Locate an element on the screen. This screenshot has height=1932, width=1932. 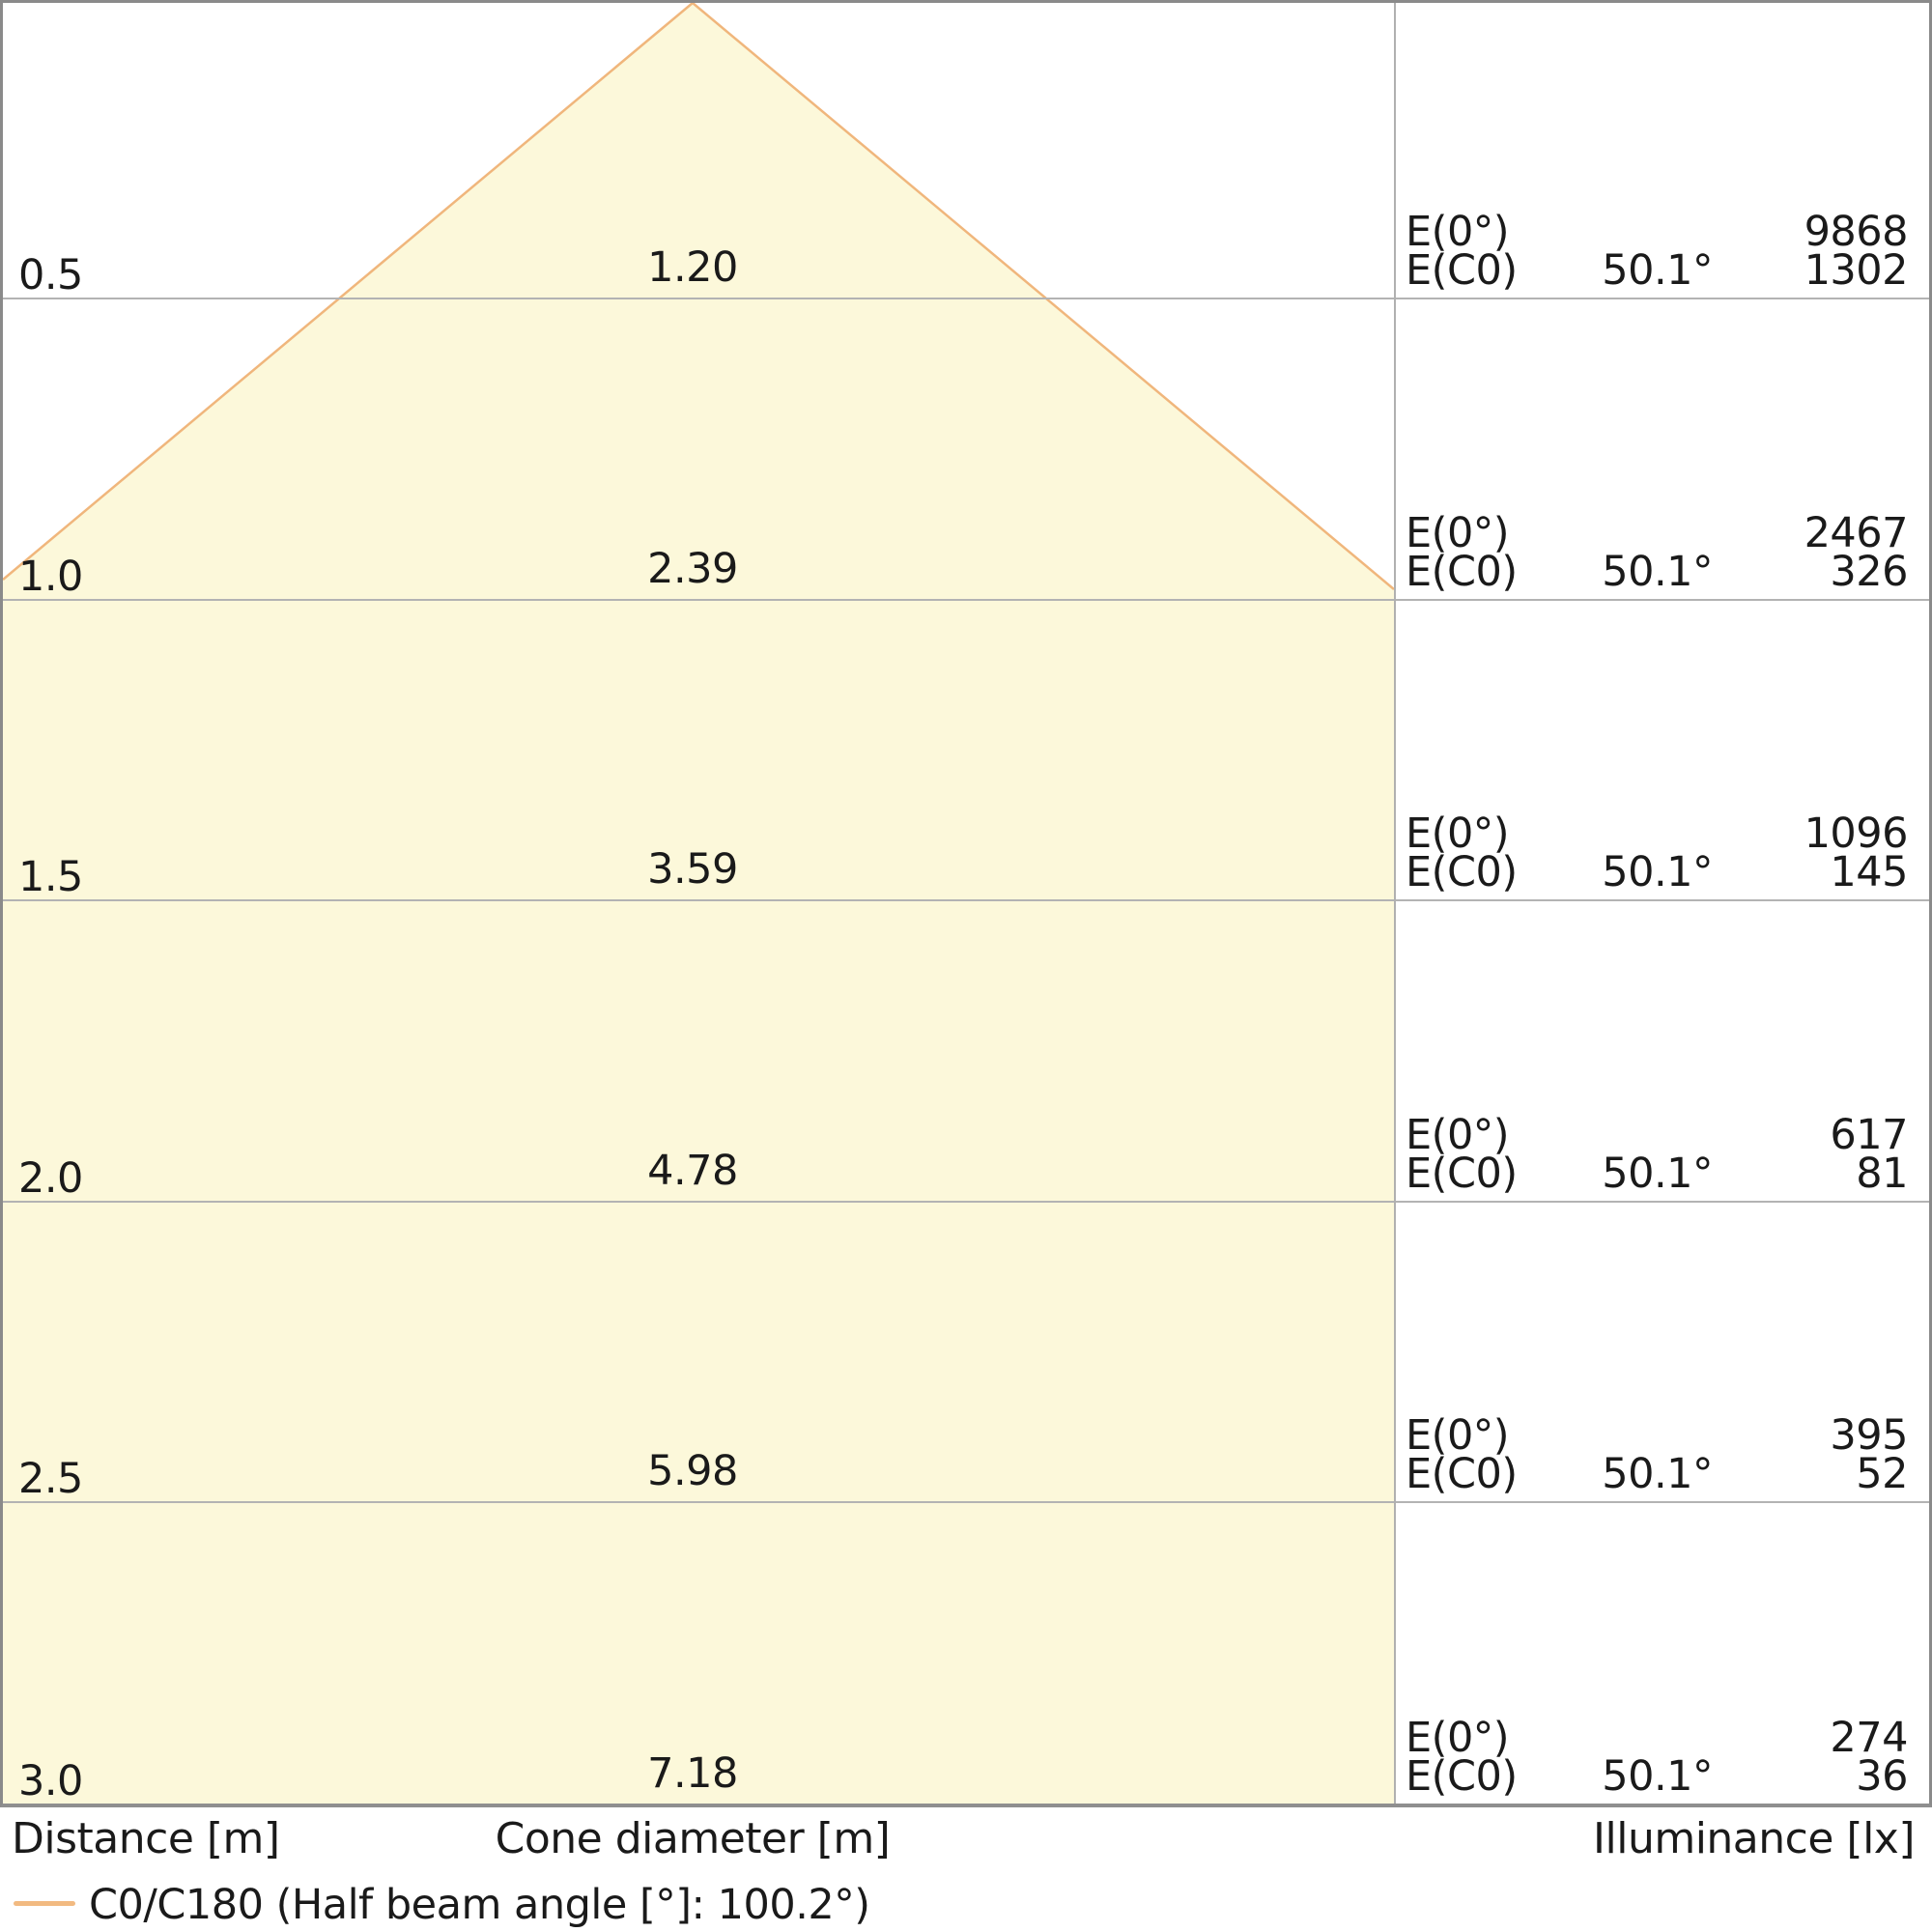
e0-value: 1096 is located at coordinates (1856, 834).